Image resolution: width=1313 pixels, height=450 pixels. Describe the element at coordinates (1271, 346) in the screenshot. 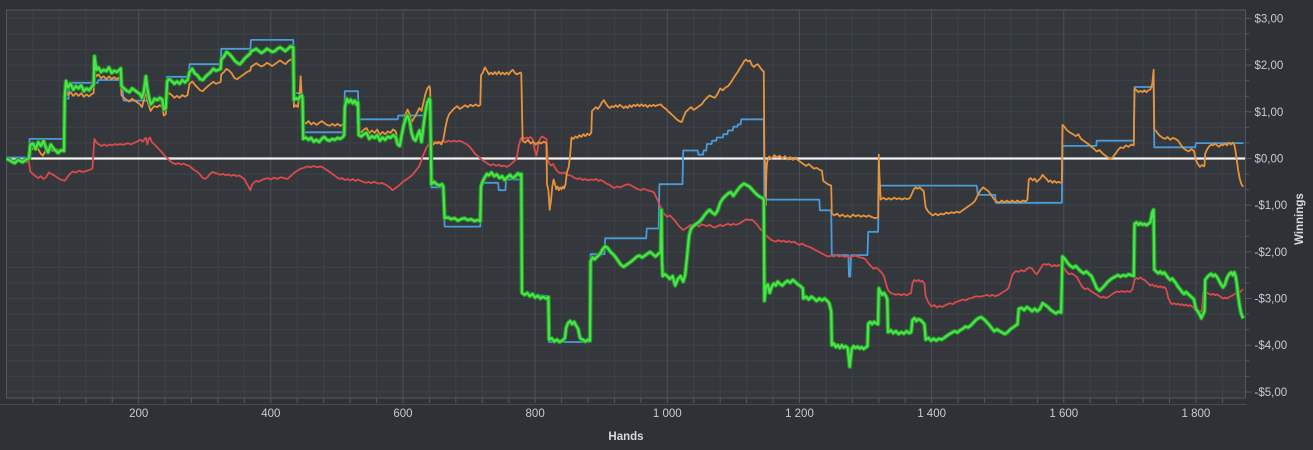

I see `y-tick-label: -$4,00` at that location.